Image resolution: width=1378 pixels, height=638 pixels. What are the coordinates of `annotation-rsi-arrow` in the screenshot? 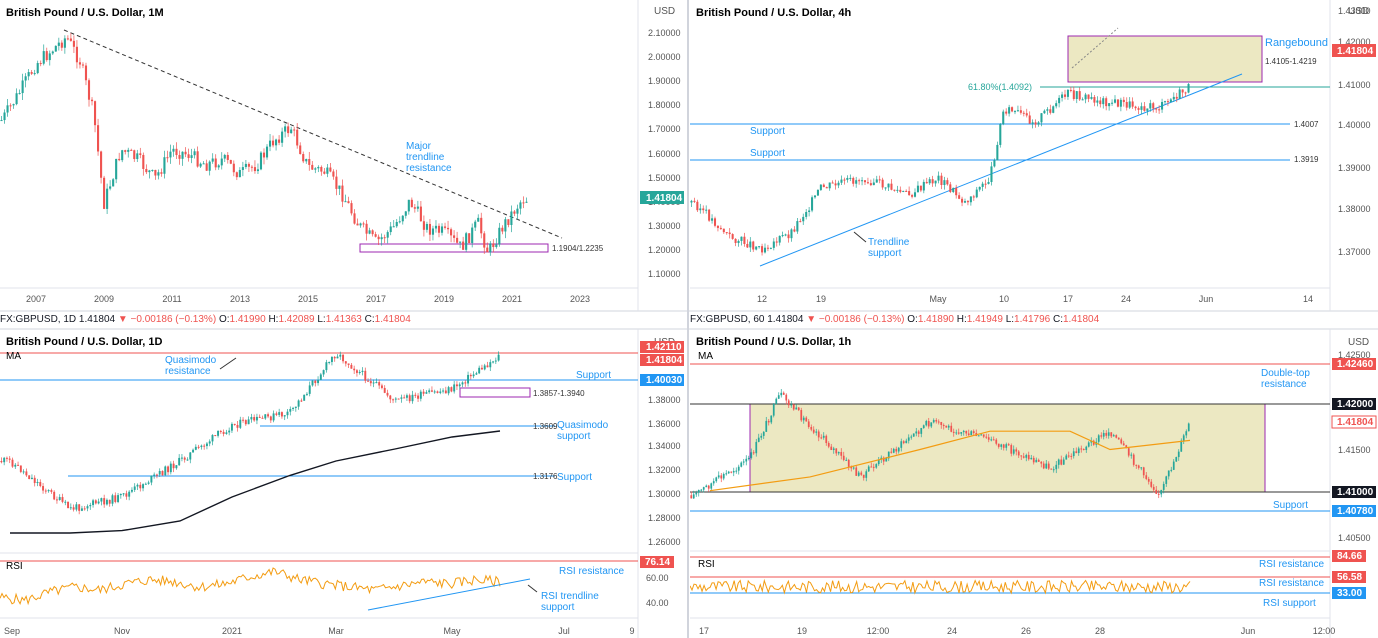 It's located at (532, 588).